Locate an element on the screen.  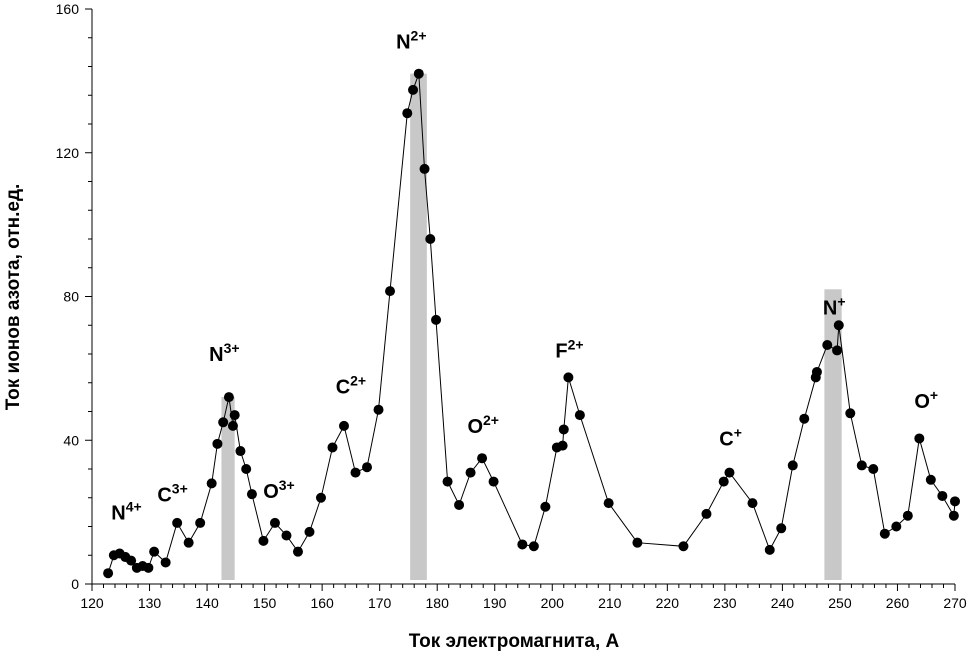
y-tick-label: 0 is located at coordinates (75, 584).